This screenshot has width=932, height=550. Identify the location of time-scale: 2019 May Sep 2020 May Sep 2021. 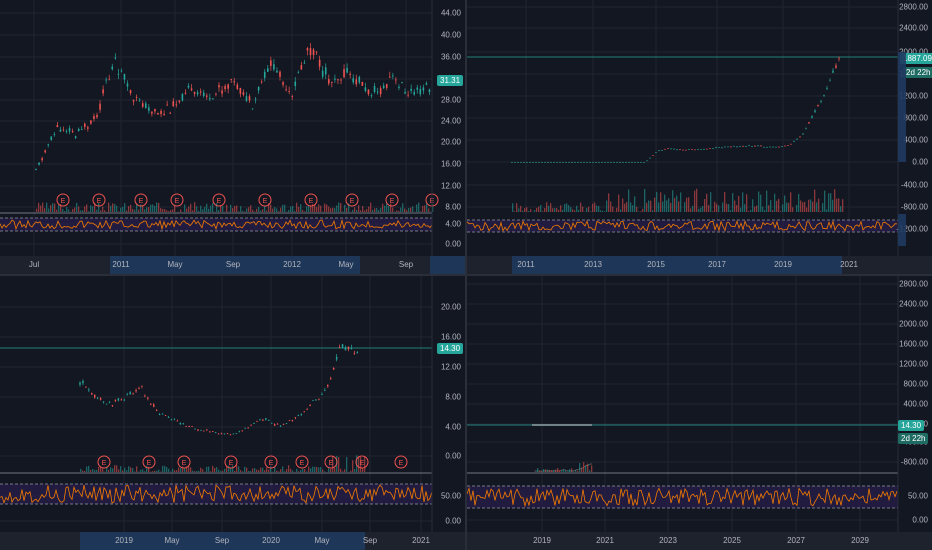
(232, 541).